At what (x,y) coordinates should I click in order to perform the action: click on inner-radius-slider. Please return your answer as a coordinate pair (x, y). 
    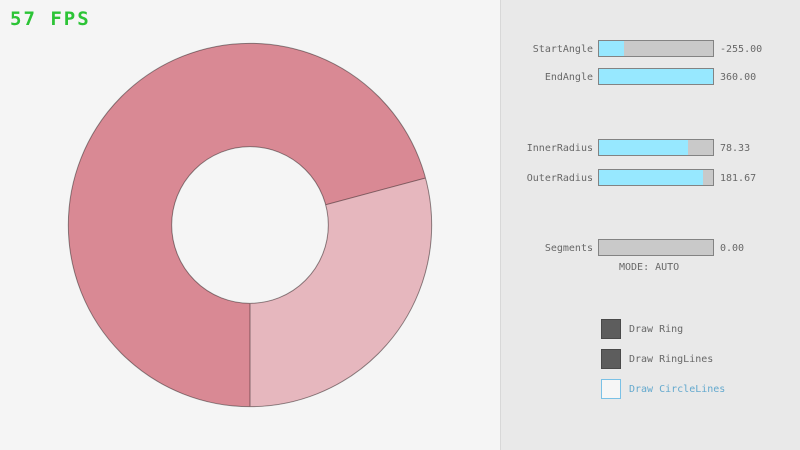
    Looking at the image, I should click on (656, 147).